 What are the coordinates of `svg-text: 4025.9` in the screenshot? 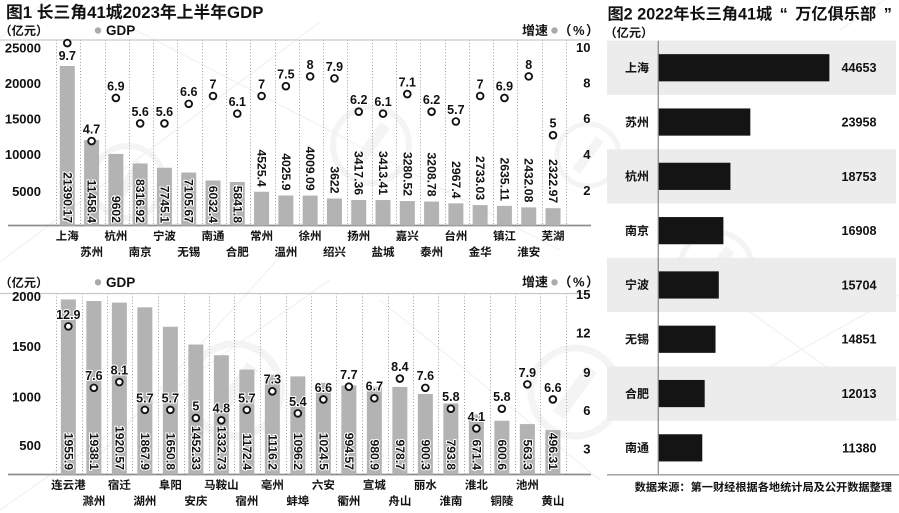 It's located at (286, 171).